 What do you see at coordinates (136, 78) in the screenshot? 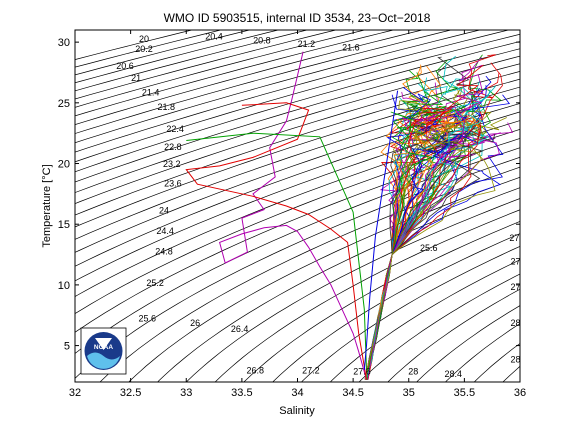
I see `density-label: 21` at bounding box center [136, 78].